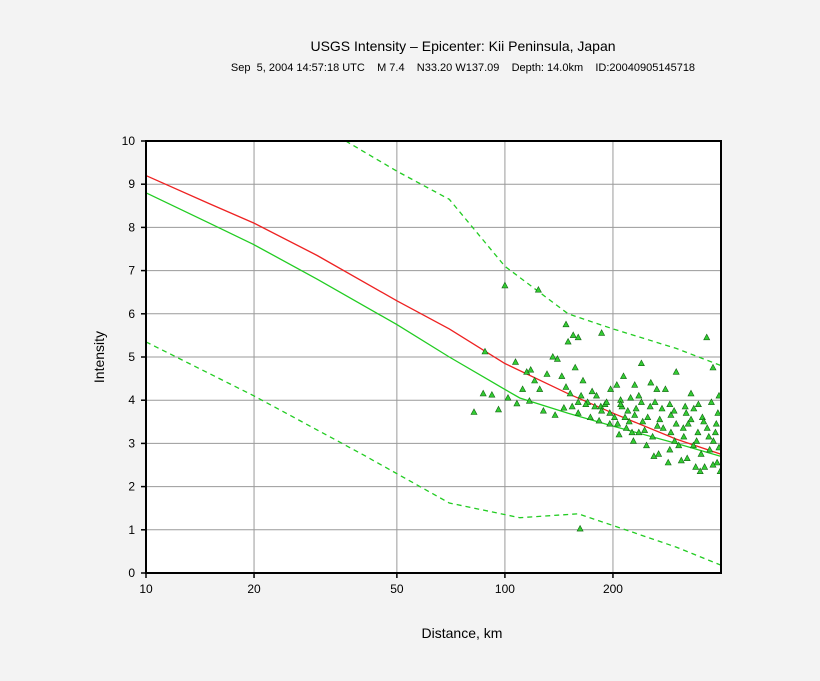 The height and width of the screenshot is (681, 820). What do you see at coordinates (131, 400) in the screenshot?
I see `y-tick-label: 4` at bounding box center [131, 400].